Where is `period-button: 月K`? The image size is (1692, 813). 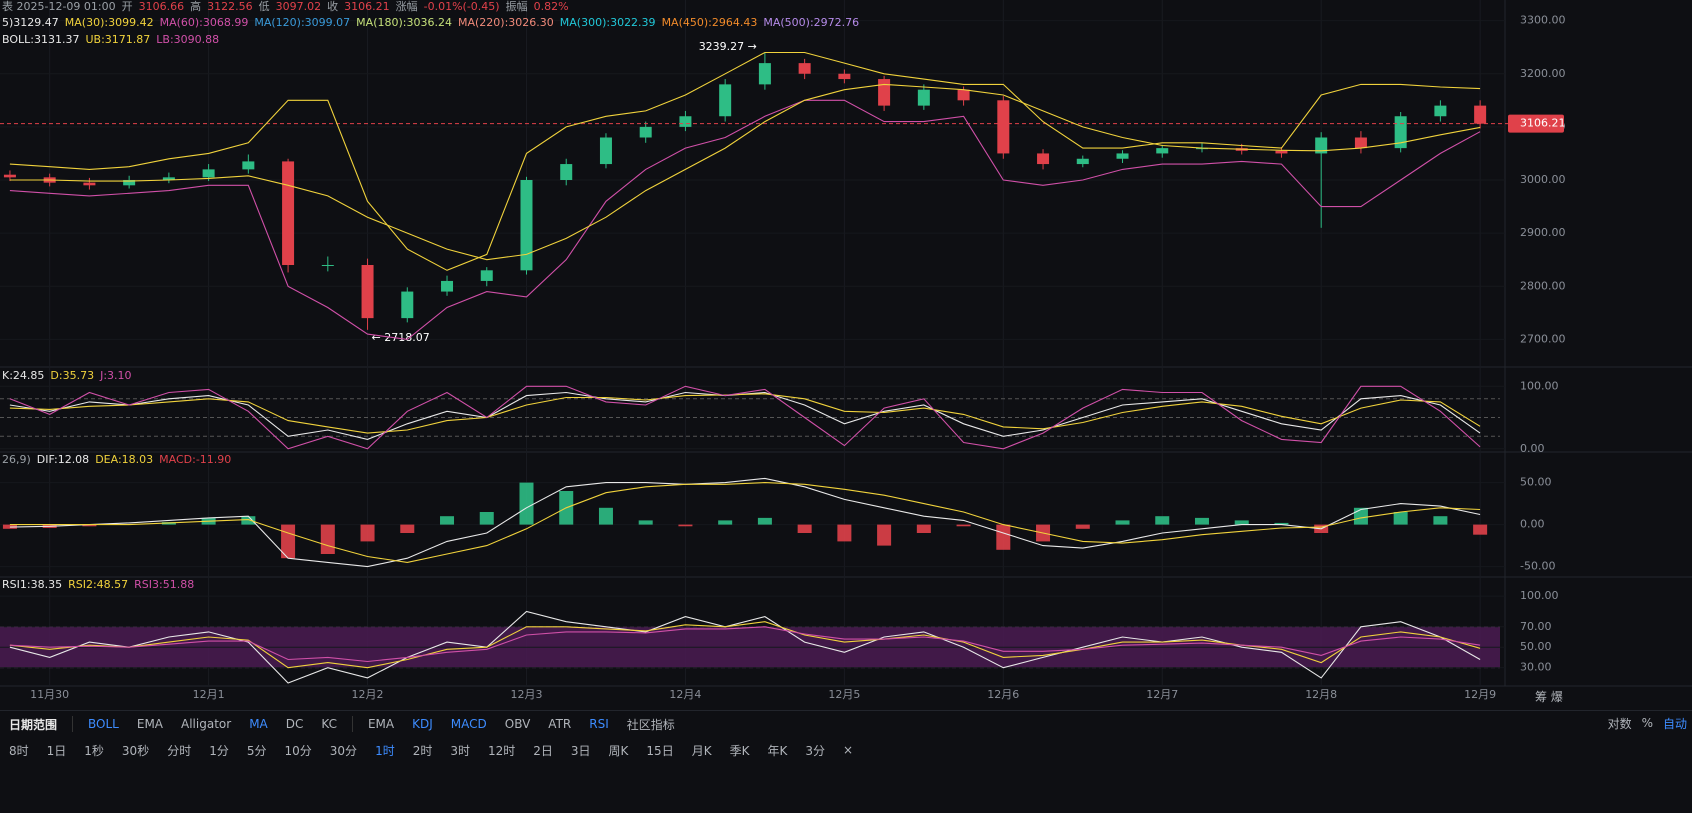 period-button: 月K is located at coordinates (701, 750).